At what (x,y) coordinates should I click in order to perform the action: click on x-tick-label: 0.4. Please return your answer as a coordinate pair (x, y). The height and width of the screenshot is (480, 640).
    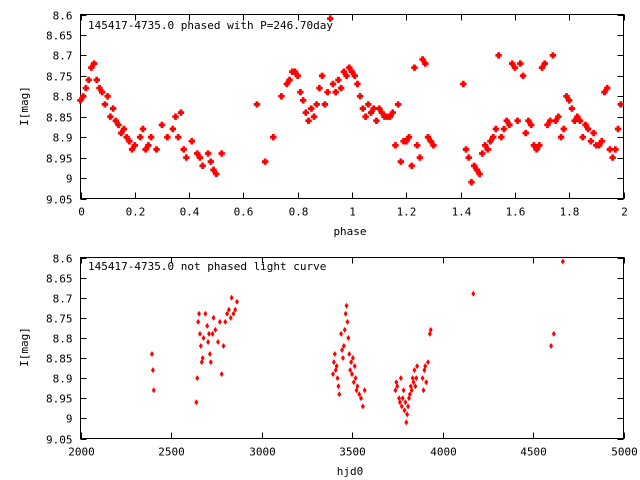
    Looking at the image, I should click on (190, 212).